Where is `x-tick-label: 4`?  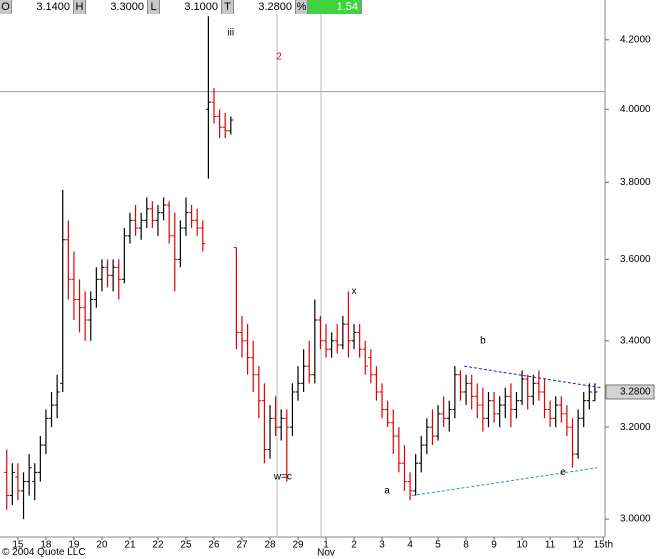
x-tick-label: 4 is located at coordinates (410, 545).